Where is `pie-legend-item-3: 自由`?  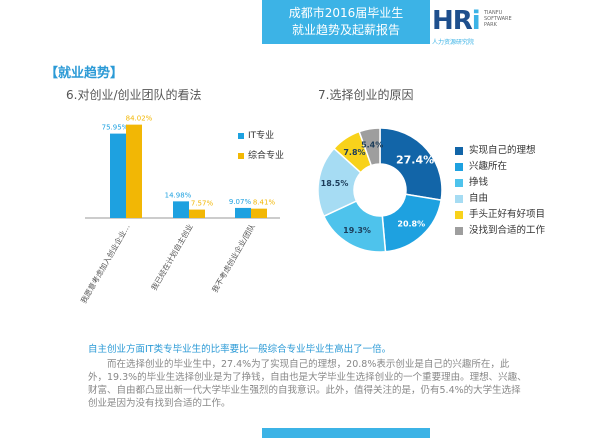 pie-legend-item-3: 自由 is located at coordinates (471, 197).